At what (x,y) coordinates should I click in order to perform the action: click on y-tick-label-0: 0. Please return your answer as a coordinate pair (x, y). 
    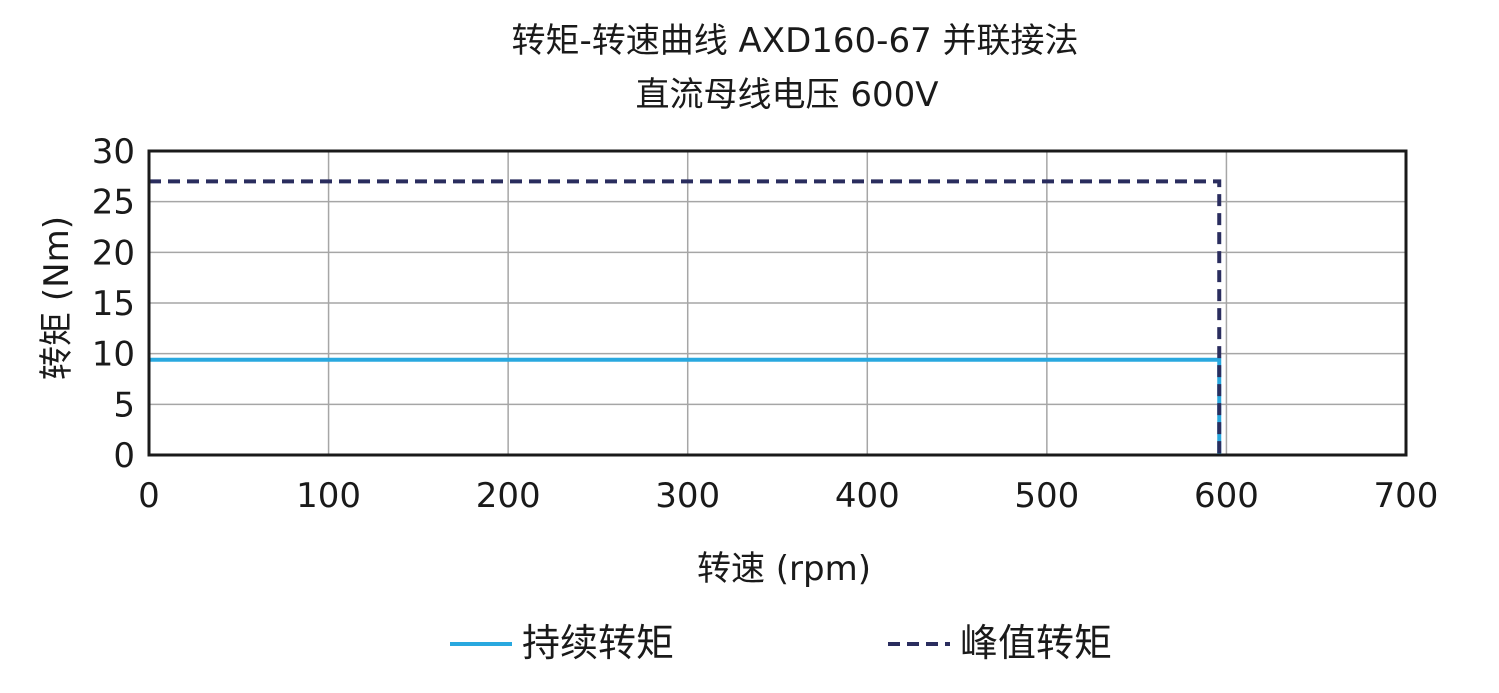
    Looking at the image, I should click on (124, 456).